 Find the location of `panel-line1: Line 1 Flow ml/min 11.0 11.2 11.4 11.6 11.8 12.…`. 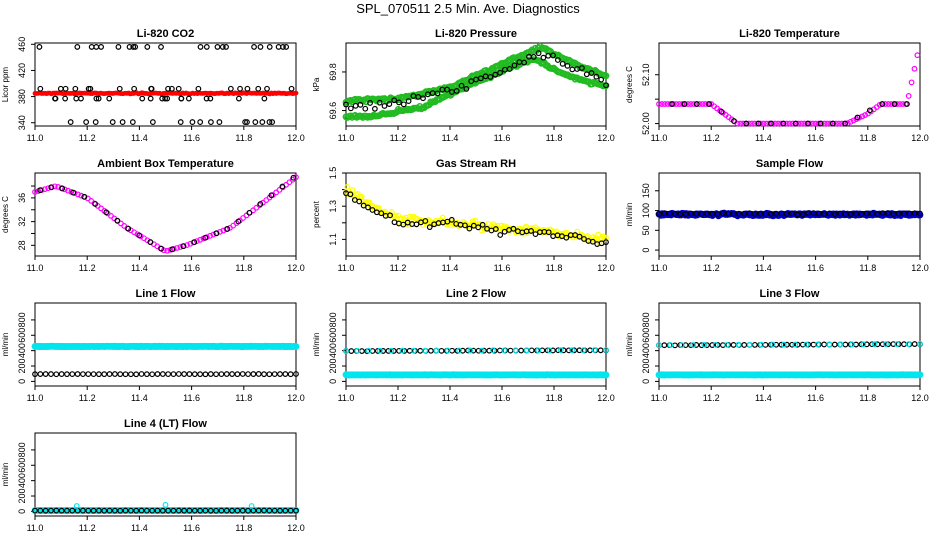

panel-line1: Line 1 Flow ml/min 11.0 11.2 11.4 11.6 11.8 12.… is located at coordinates (153, 345).